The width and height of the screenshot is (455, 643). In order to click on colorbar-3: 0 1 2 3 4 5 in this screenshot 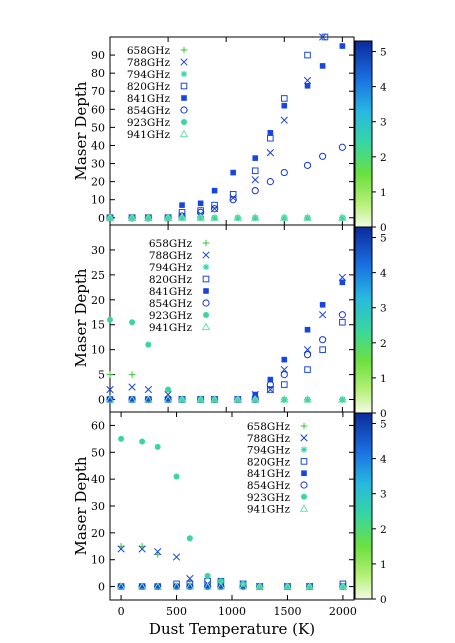, I will do `click(370, 509)`.